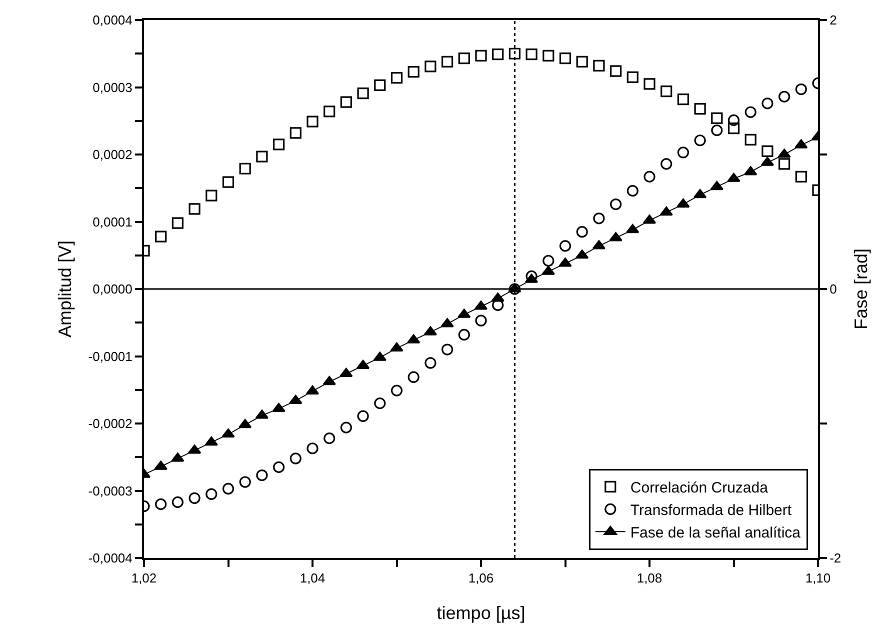  What do you see at coordinates (65, 289) in the screenshot?
I see `y-axis-title: Amplitud [V]` at bounding box center [65, 289].